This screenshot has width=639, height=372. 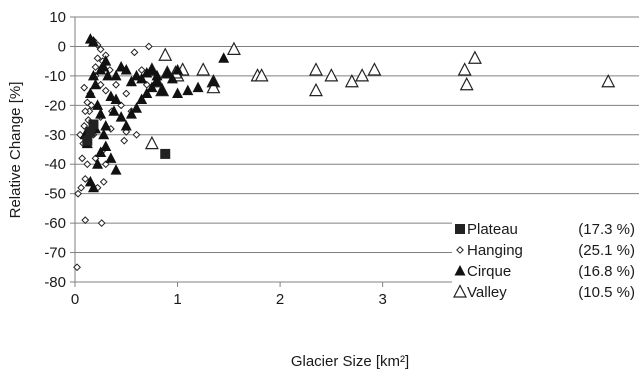 I want to click on legend-entry-plateau: Plateau (17.3 %), so click(x=545, y=229).